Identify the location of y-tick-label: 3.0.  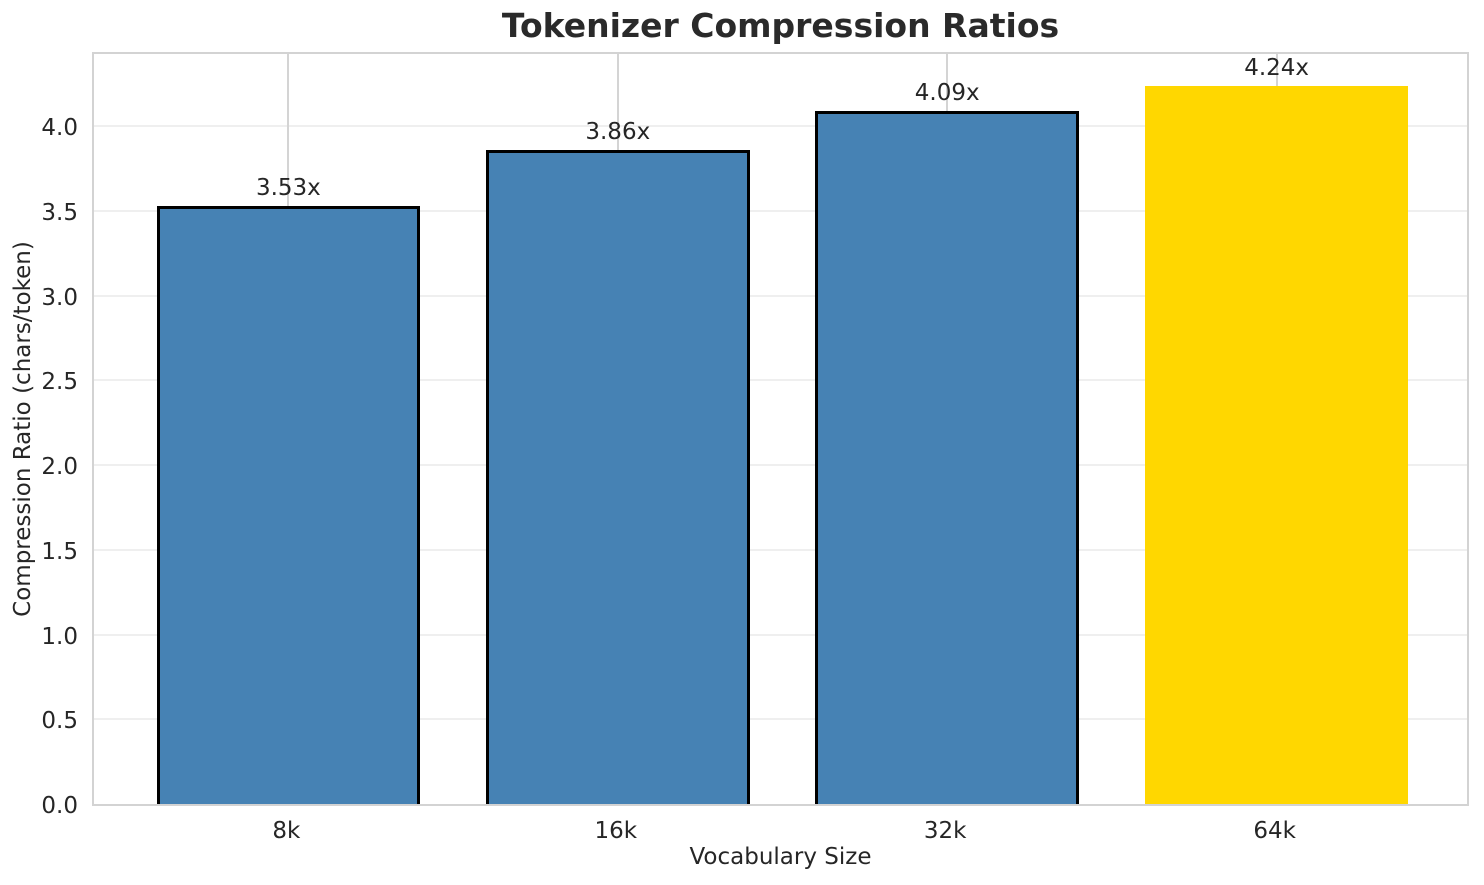
(59, 297).